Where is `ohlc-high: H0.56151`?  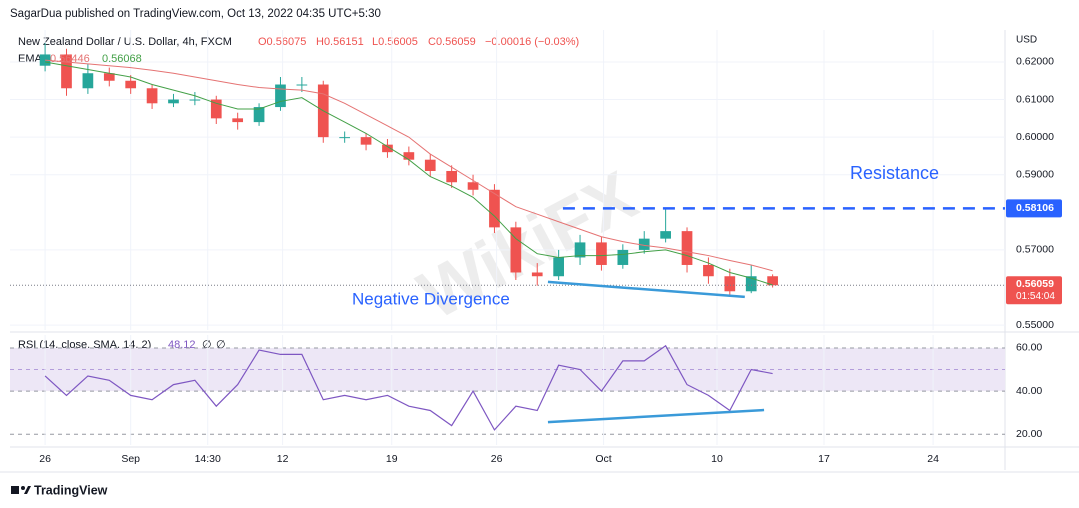
ohlc-high: H0.56151 is located at coordinates (340, 42).